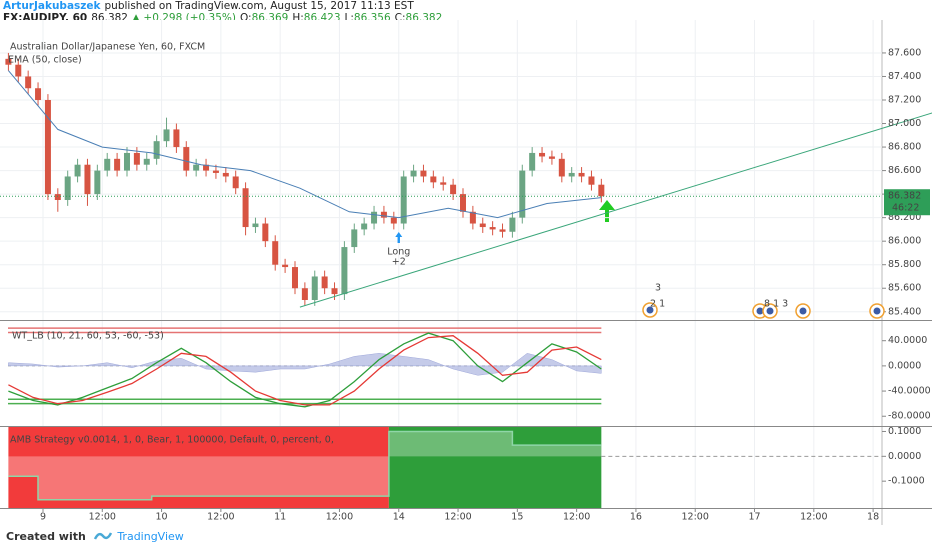 The width and height of the screenshot is (932, 550). What do you see at coordinates (399, 237) in the screenshot?
I see `signal-arrow` at bounding box center [399, 237].